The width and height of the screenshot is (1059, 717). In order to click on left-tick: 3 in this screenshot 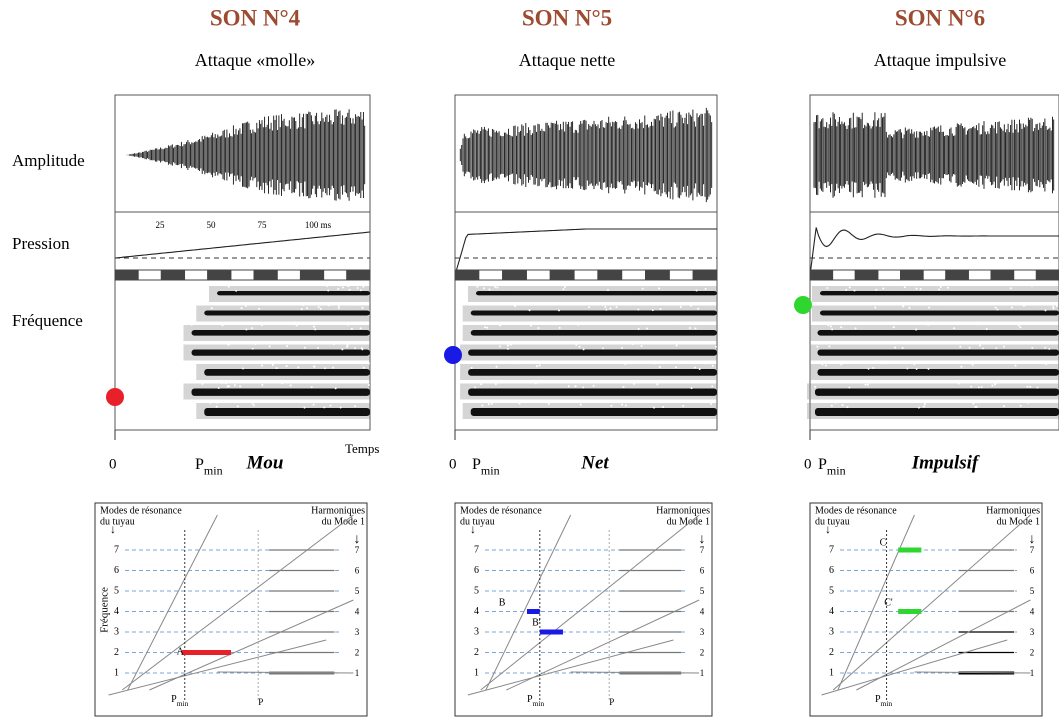, I will do `click(116, 631)`.